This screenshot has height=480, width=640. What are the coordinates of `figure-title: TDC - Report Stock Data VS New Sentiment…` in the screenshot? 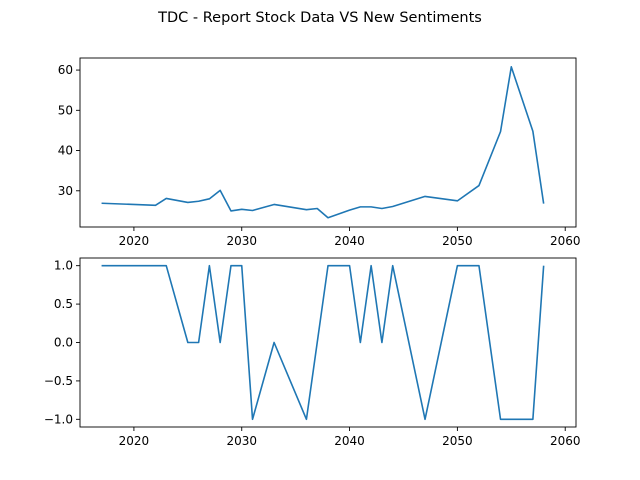 It's located at (319, 18).